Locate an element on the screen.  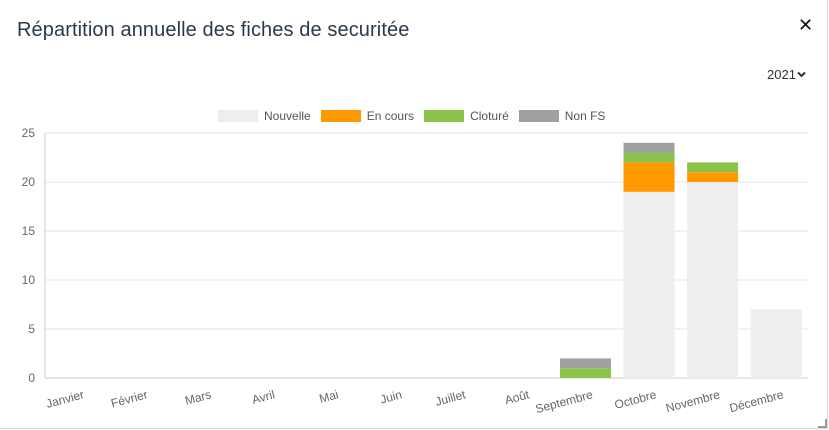
legend-label: En cours is located at coordinates (390, 116).